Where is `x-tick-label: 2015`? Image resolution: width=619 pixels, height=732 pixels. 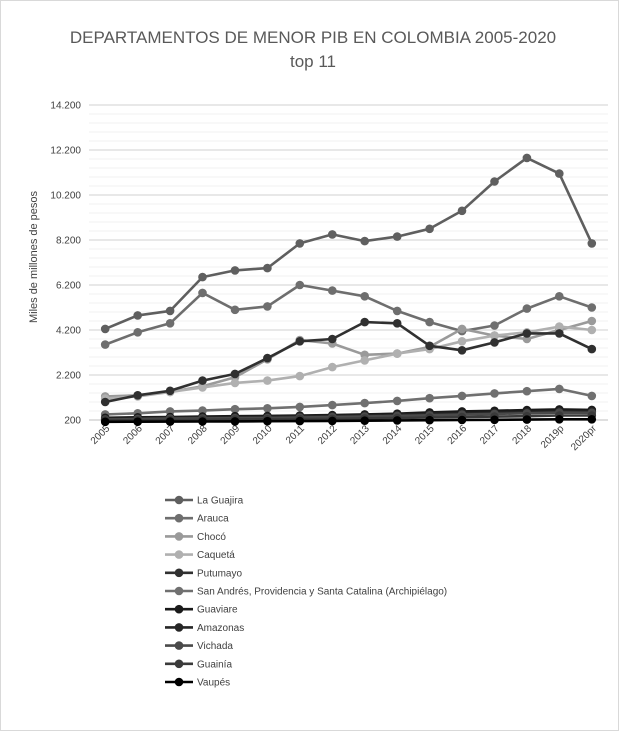 x-tick-label: 2015 is located at coordinates (425, 435).